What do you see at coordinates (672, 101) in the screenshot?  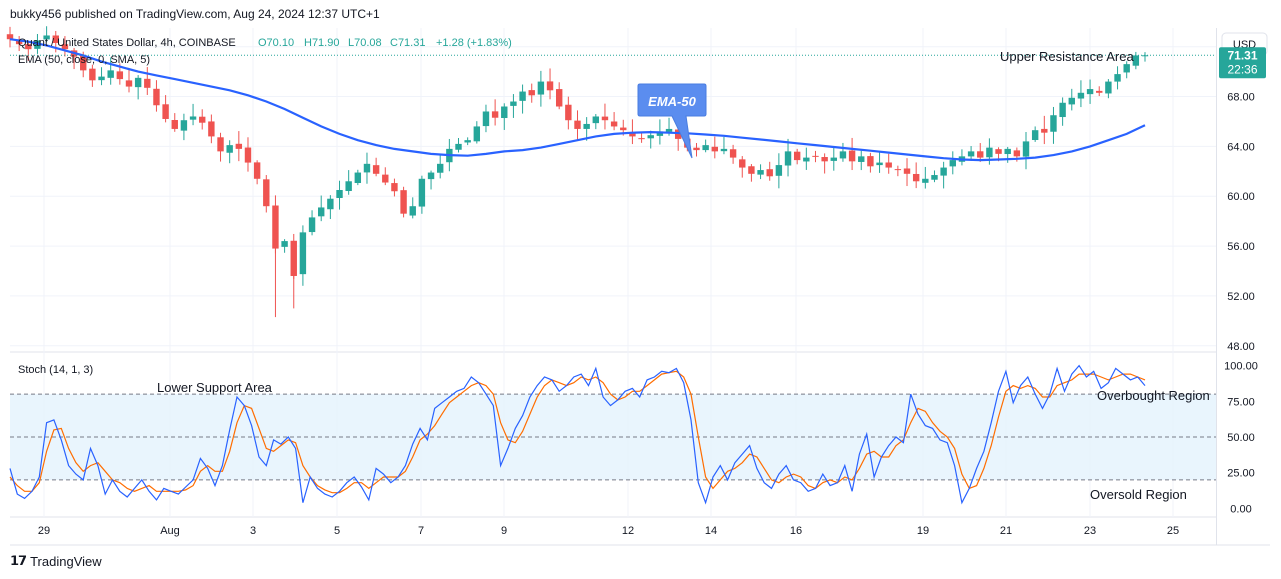 I see `ema-50-callout-text: EMA-50` at bounding box center [672, 101].